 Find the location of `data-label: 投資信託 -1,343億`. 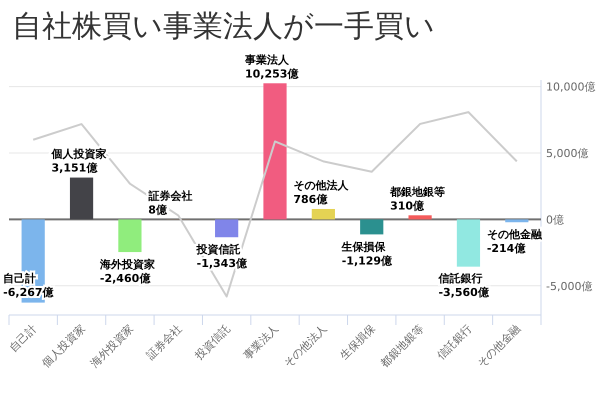

data-label: 投資信託 -1,343億 is located at coordinates (221, 256).